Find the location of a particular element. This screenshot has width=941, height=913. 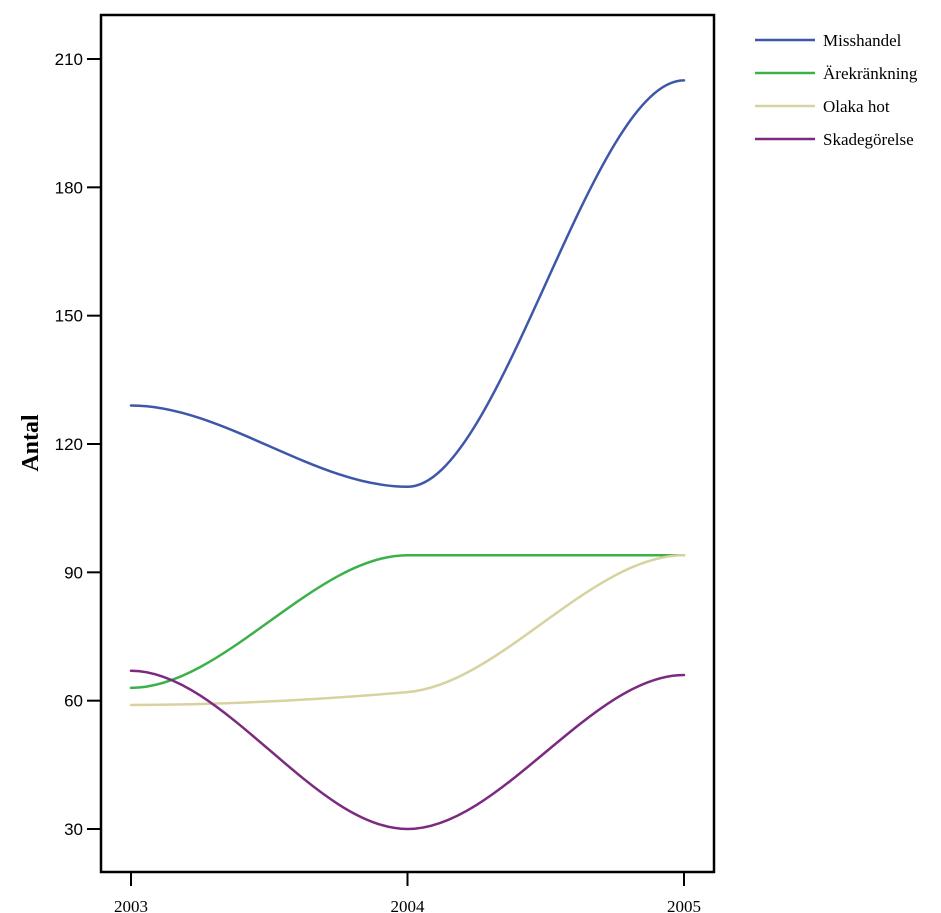

x-tick-label: 2005 is located at coordinates (684, 905).